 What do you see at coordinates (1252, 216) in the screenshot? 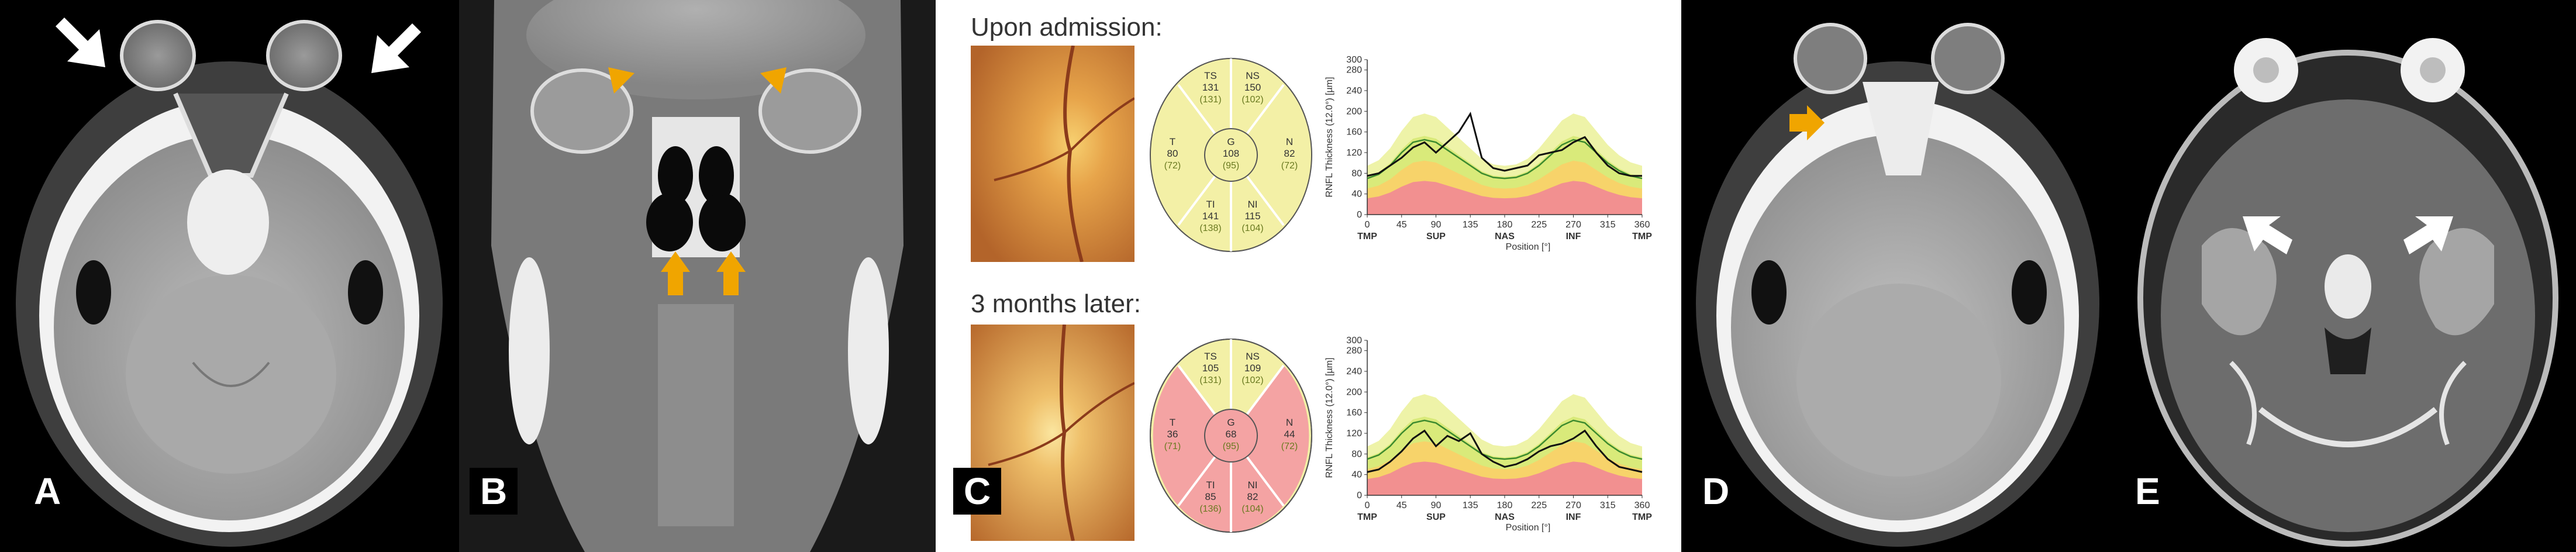
I see `sector-ni-value: 115` at bounding box center [1252, 216].